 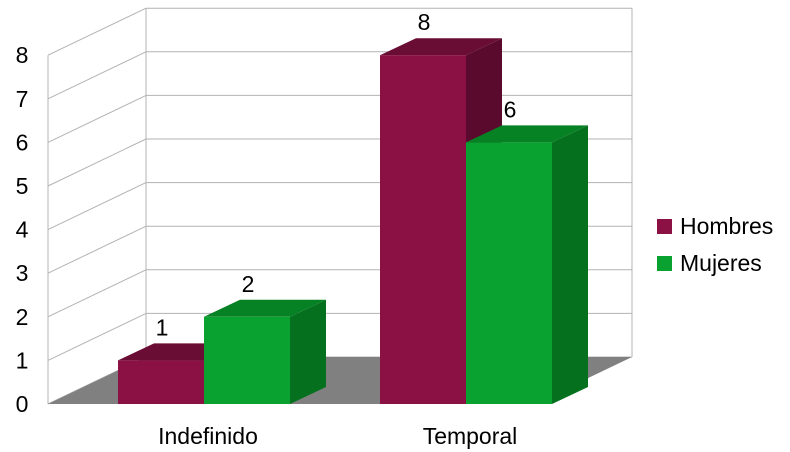 What do you see at coordinates (22, 317) in the screenshot?
I see `y-tick-label: 2` at bounding box center [22, 317].